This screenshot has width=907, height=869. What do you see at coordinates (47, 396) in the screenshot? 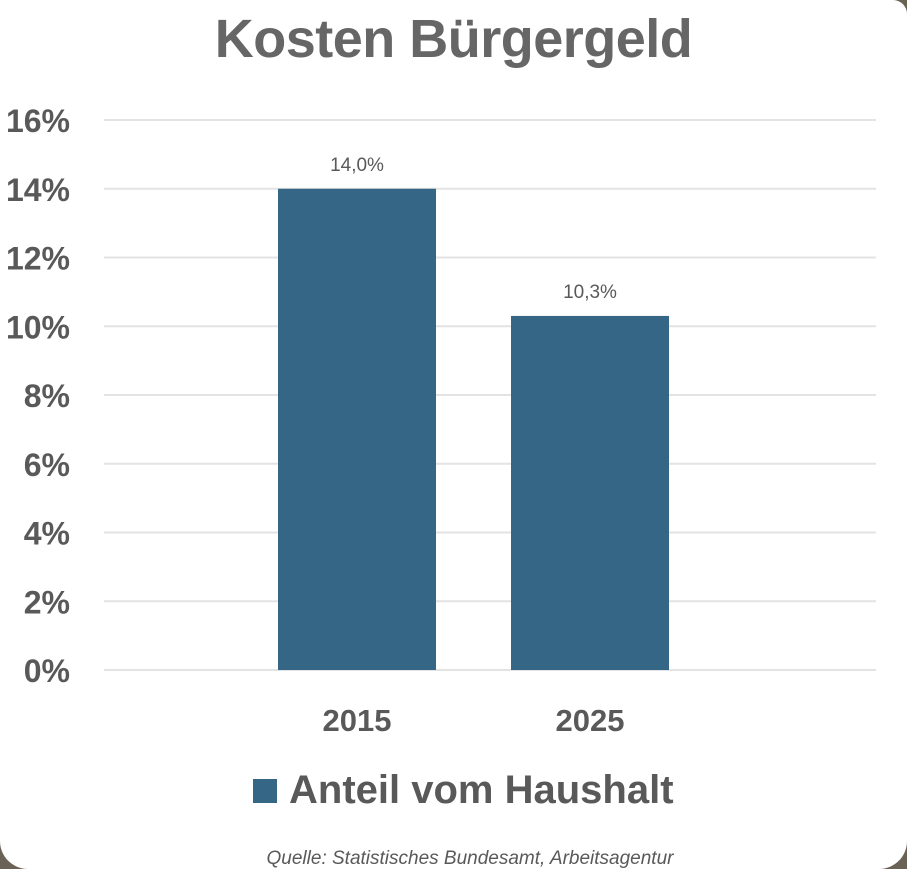
I see `y-tick-label: 8%` at bounding box center [47, 396].